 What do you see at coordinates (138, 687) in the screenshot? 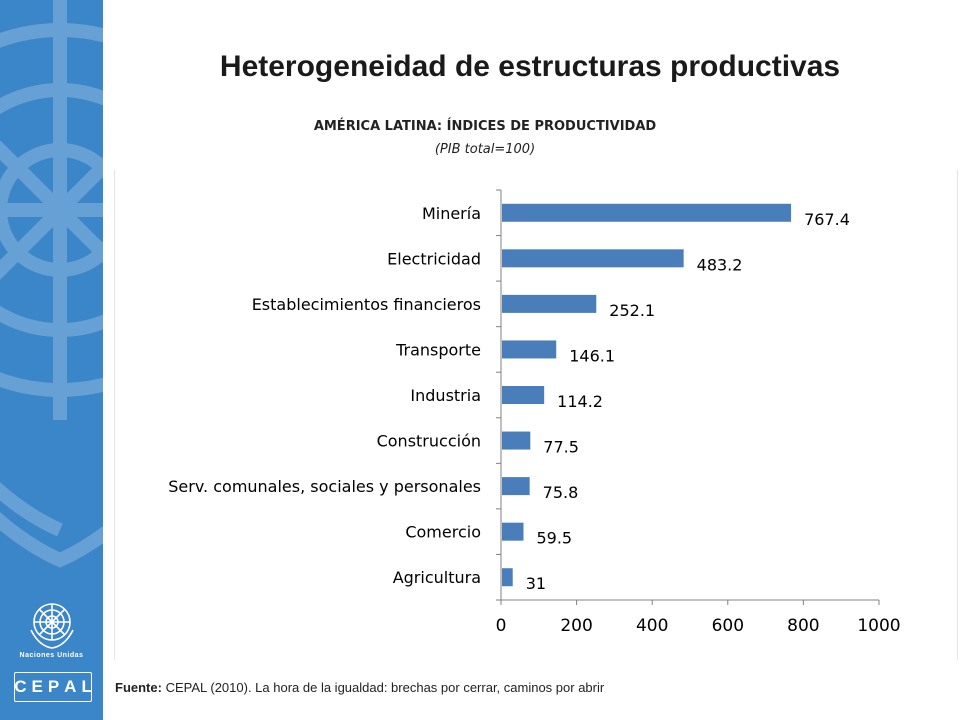
I see `source-label: Fuente:` at bounding box center [138, 687].